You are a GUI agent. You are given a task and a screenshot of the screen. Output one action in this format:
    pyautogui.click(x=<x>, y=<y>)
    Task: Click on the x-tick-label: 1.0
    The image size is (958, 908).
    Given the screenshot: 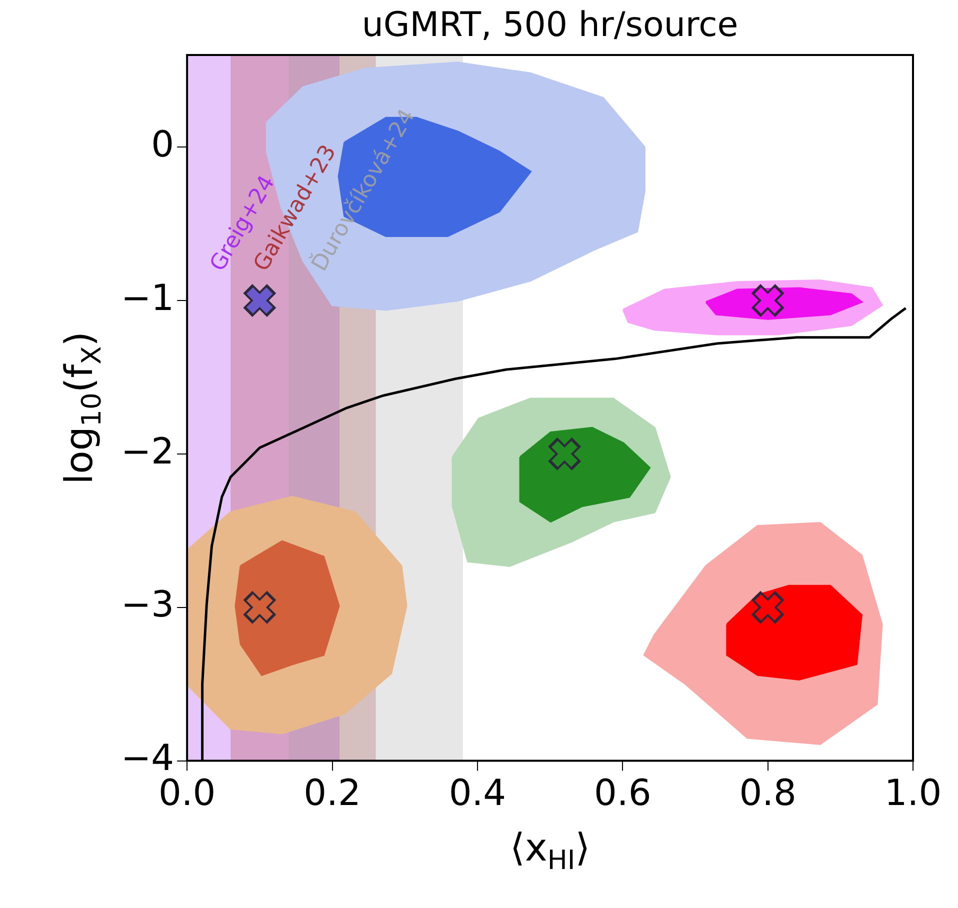 What is the action you would take?
    pyautogui.click(x=913, y=793)
    